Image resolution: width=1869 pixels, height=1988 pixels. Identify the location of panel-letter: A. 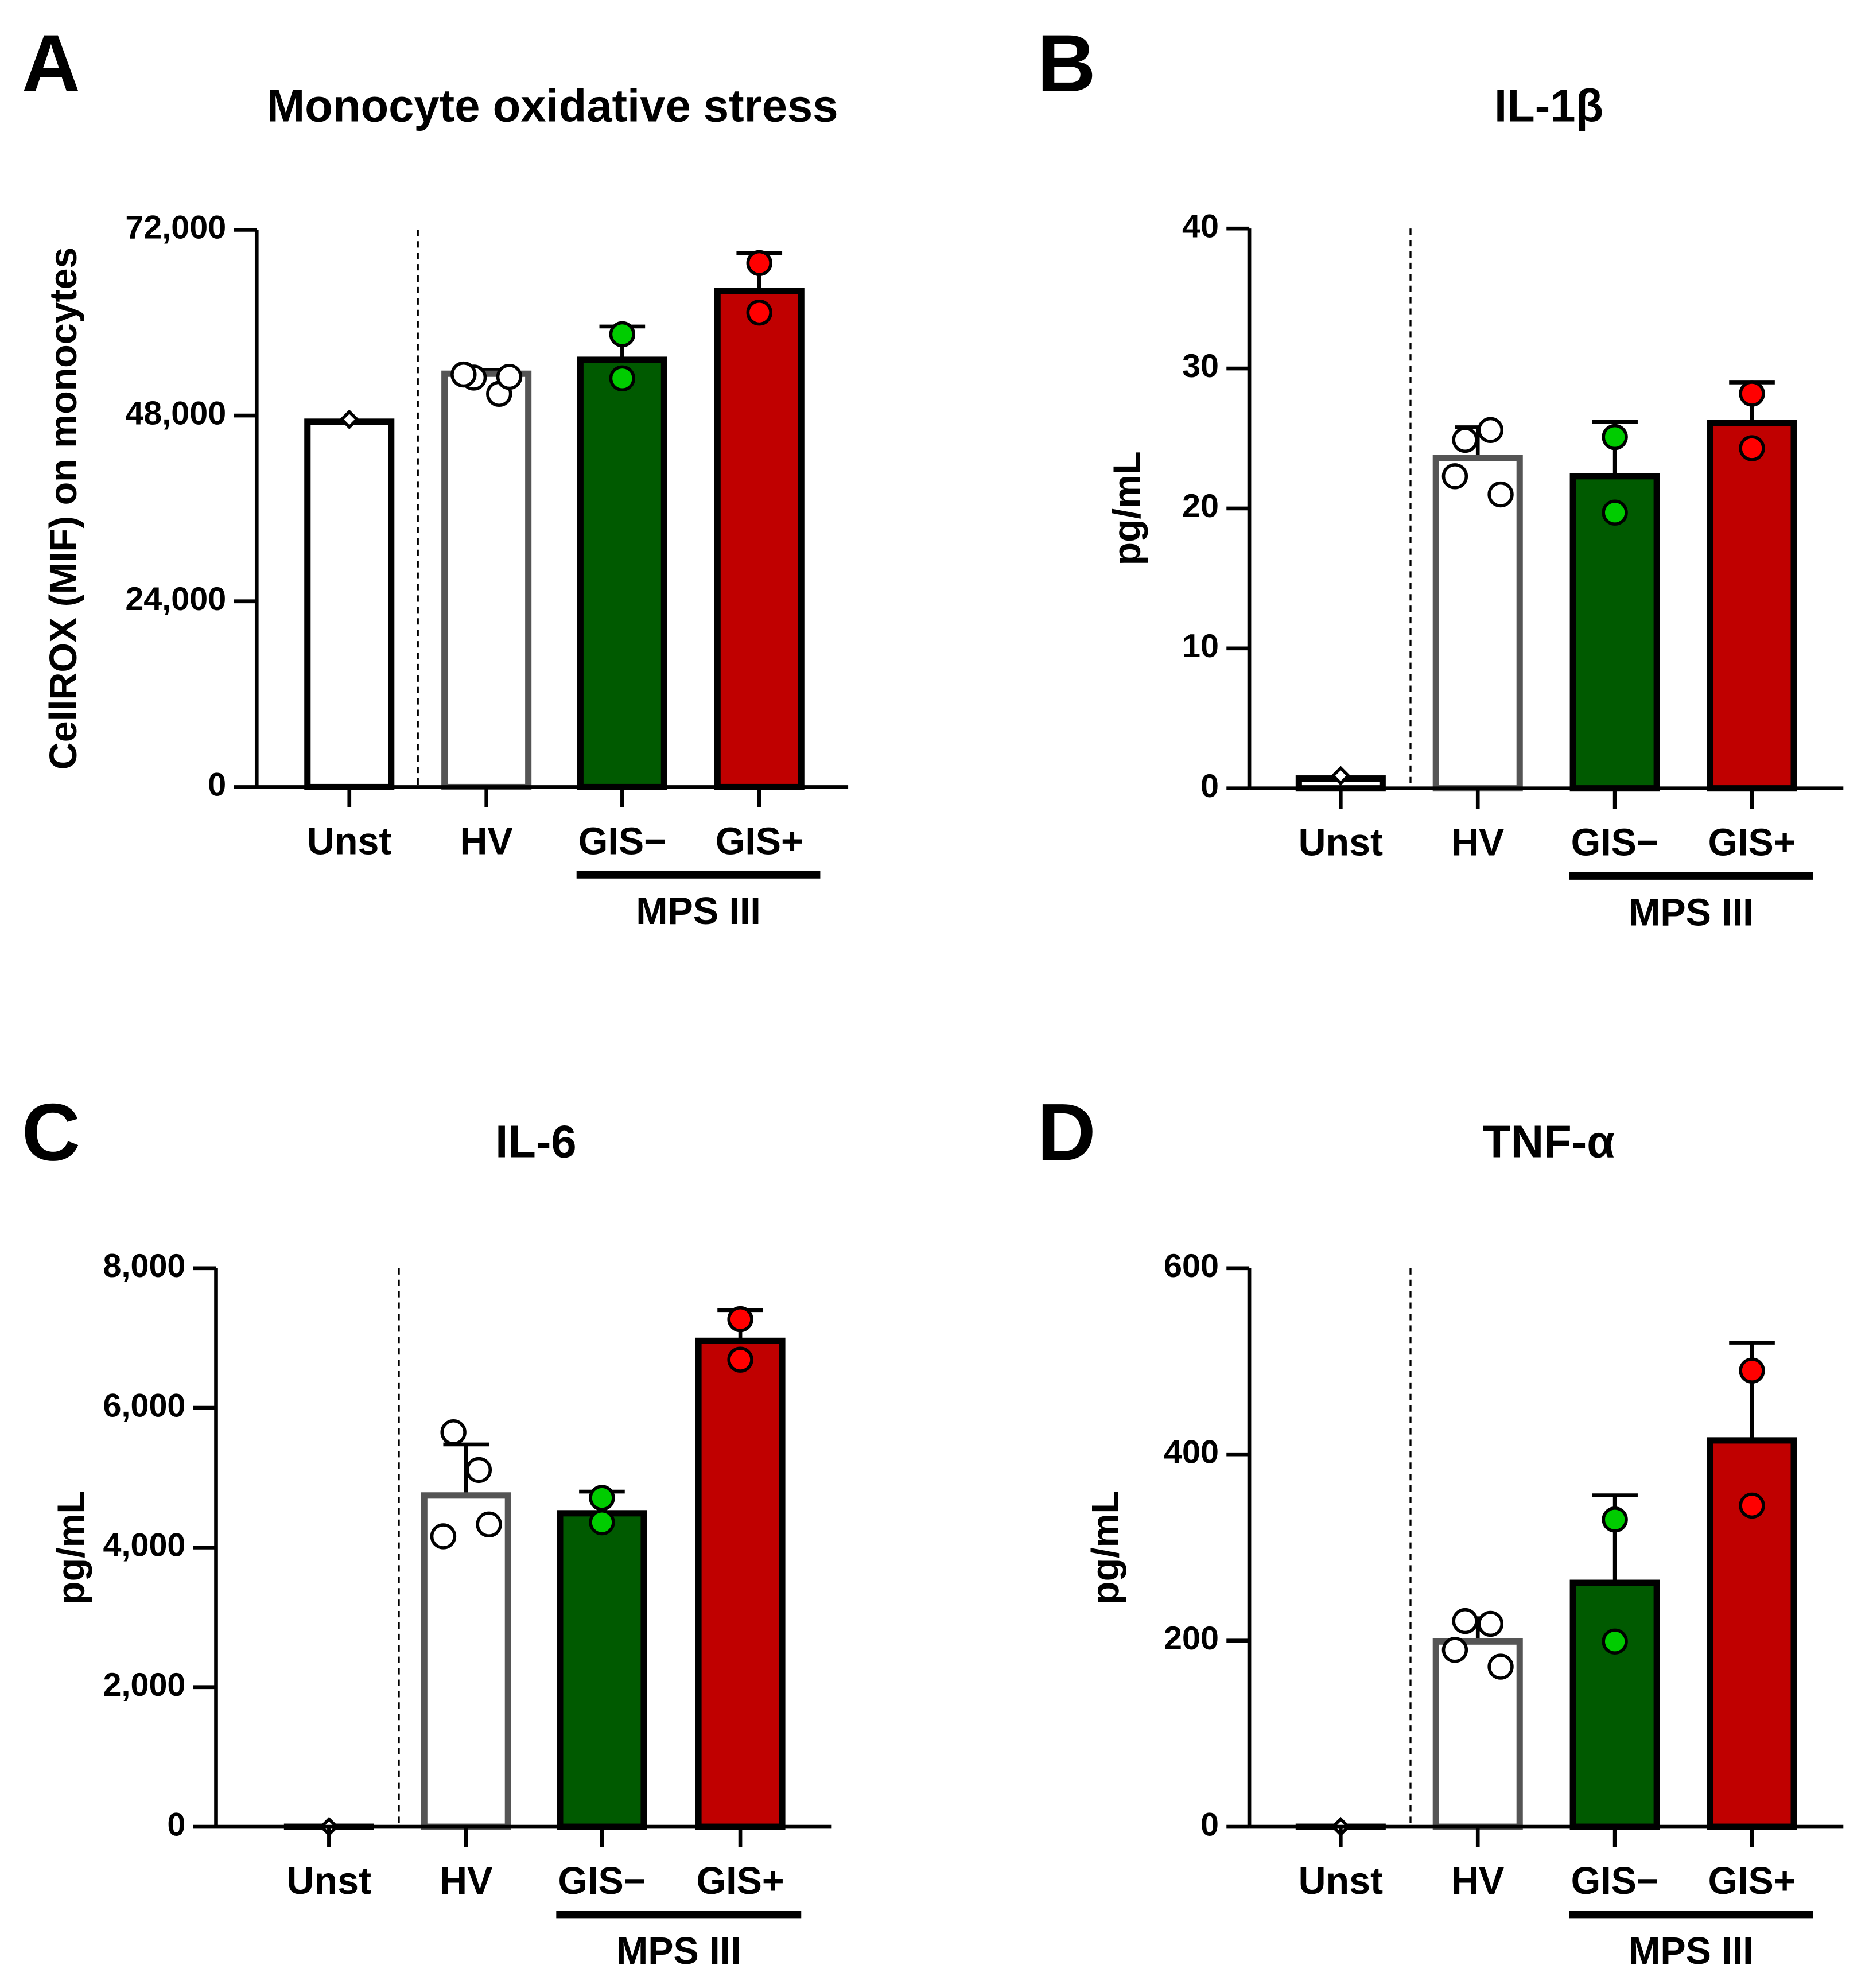
(51, 63).